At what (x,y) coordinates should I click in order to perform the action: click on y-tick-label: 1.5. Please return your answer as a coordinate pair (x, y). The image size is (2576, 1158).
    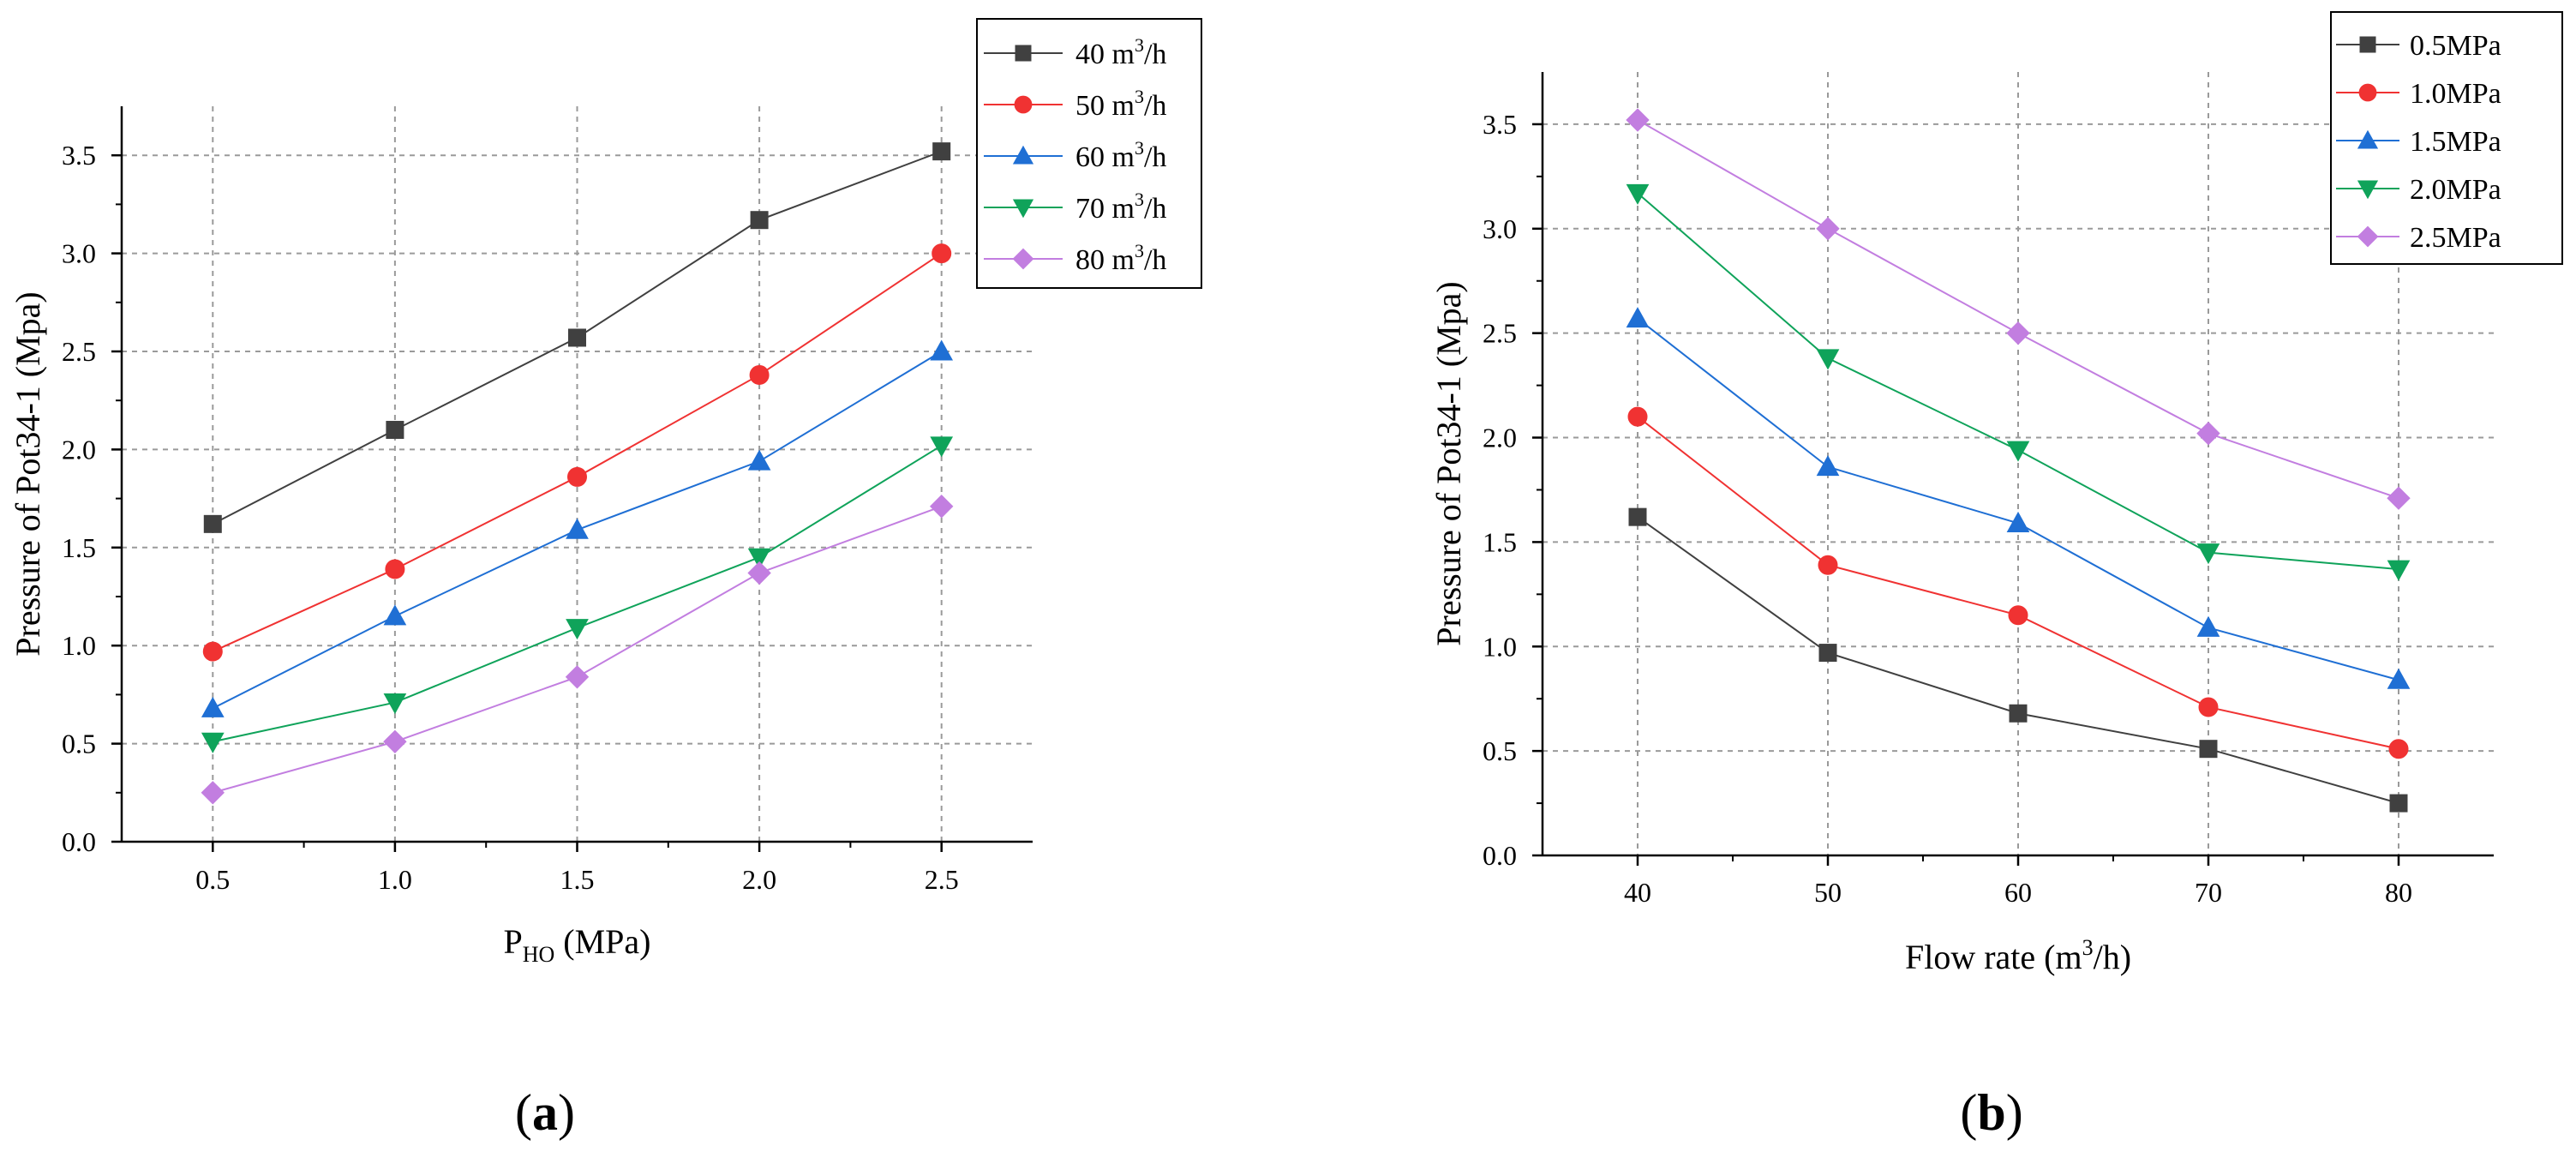
    Looking at the image, I should click on (1500, 541).